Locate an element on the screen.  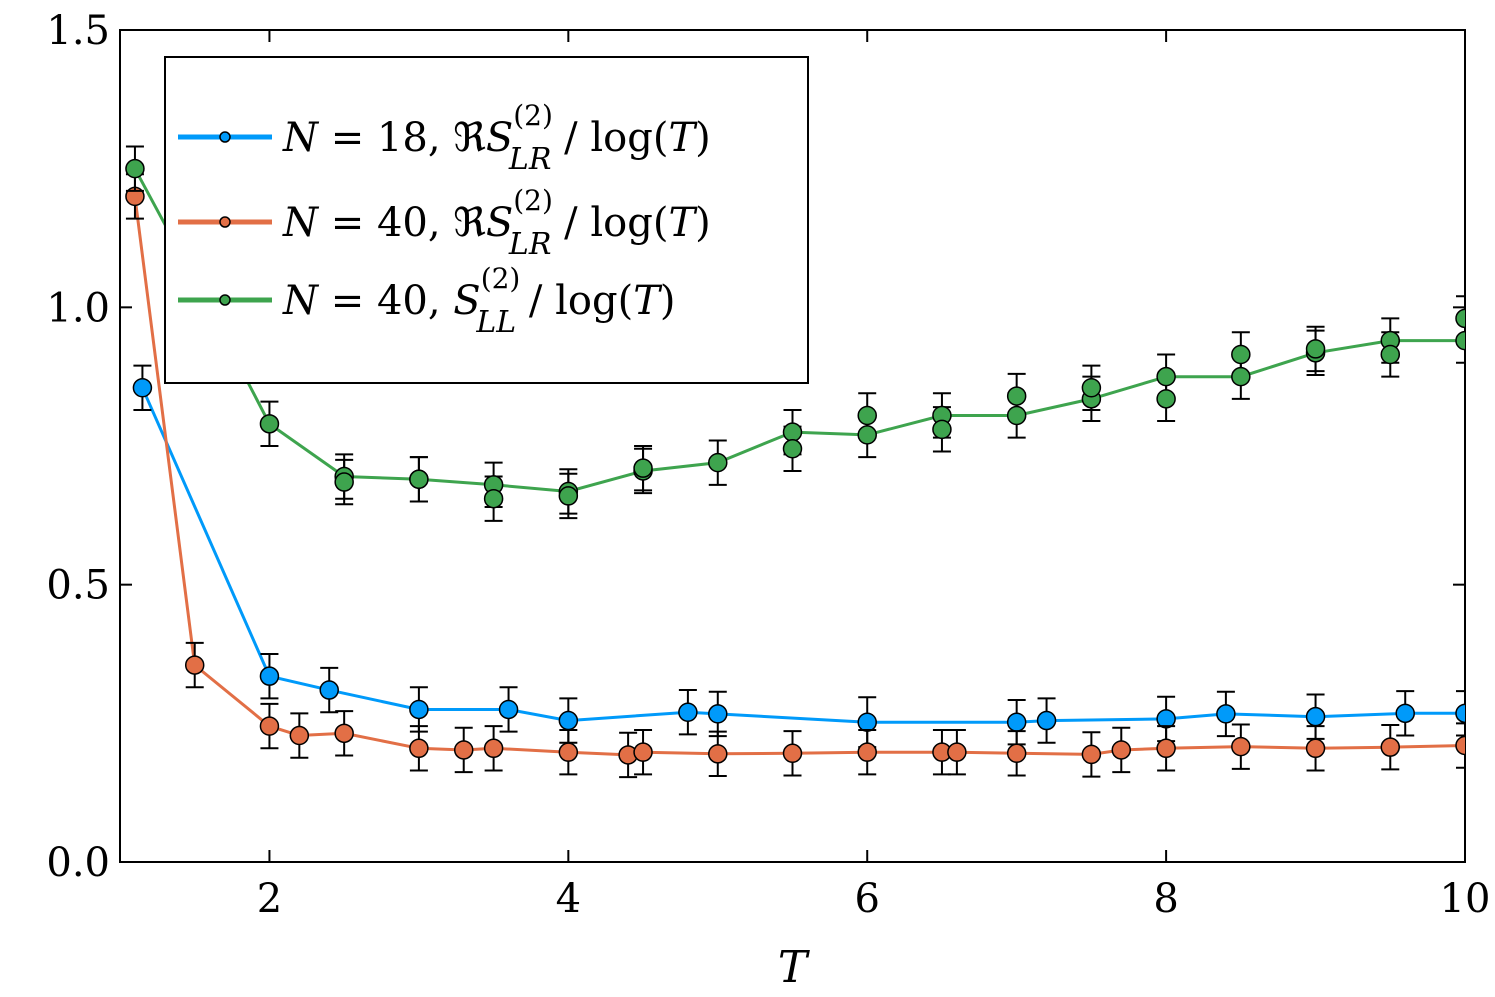
x-tick-label: 4 is located at coordinates (568, 899).